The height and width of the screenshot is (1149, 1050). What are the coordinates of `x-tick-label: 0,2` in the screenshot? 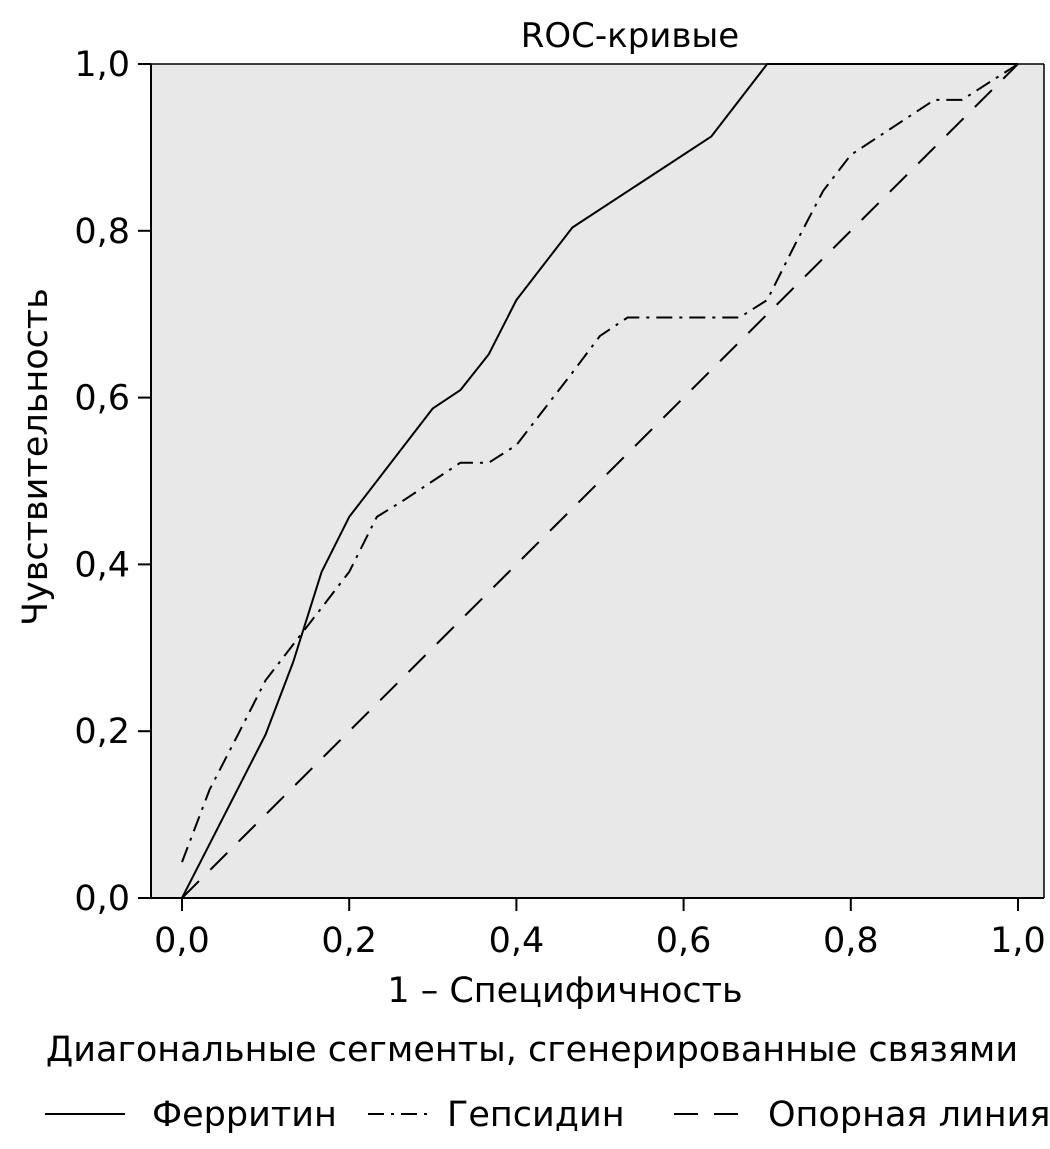 It's located at (349, 941).